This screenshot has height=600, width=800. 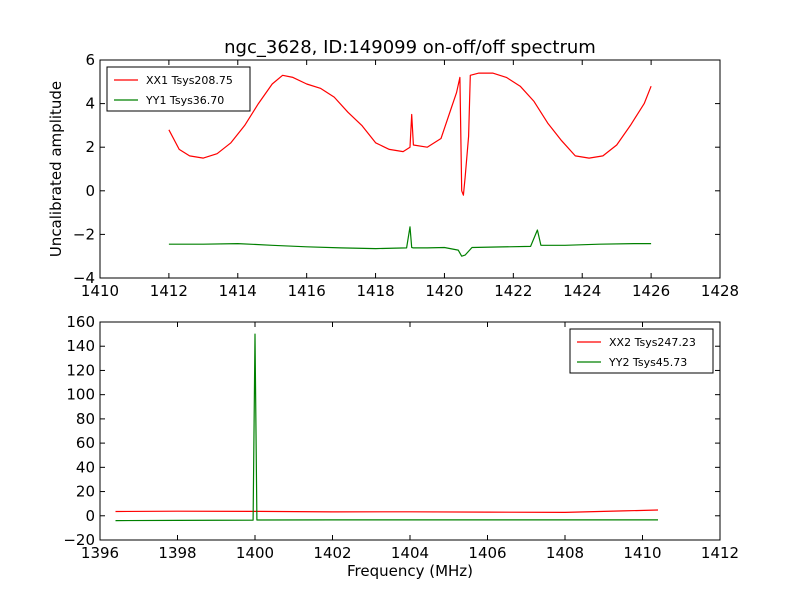 What do you see at coordinates (332, 553) in the screenshot?
I see `x-tick-label: 1402` at bounding box center [332, 553].